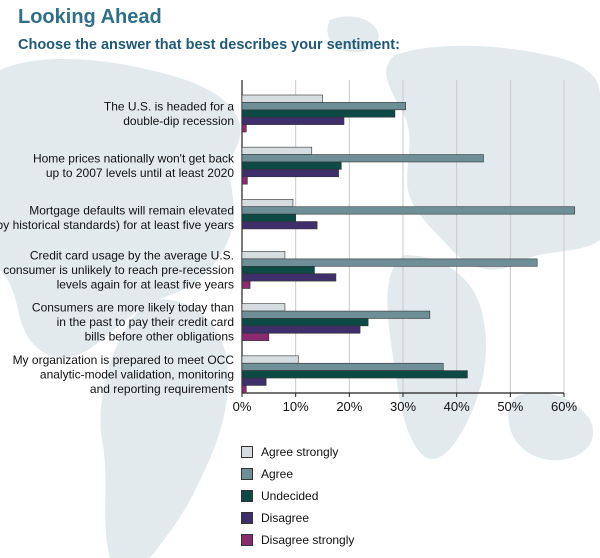  Describe the element at coordinates (131, 211) in the screenshot. I see `category-label: Mortgage defaults will remain elevated` at that location.